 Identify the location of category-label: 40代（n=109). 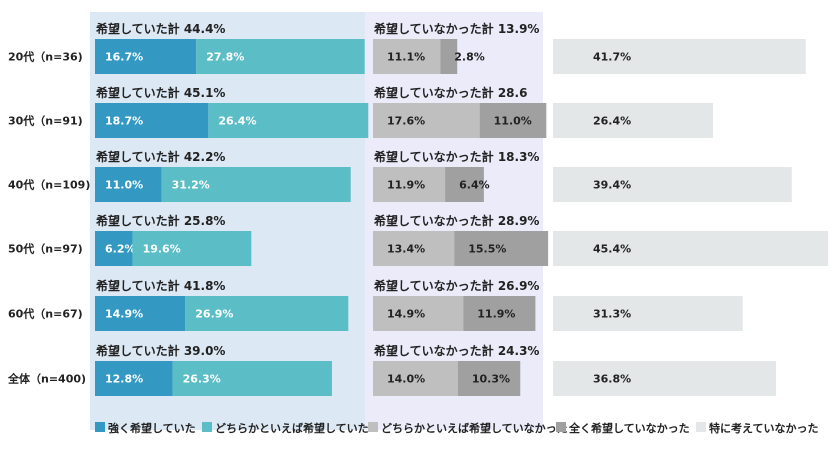
(49, 185).